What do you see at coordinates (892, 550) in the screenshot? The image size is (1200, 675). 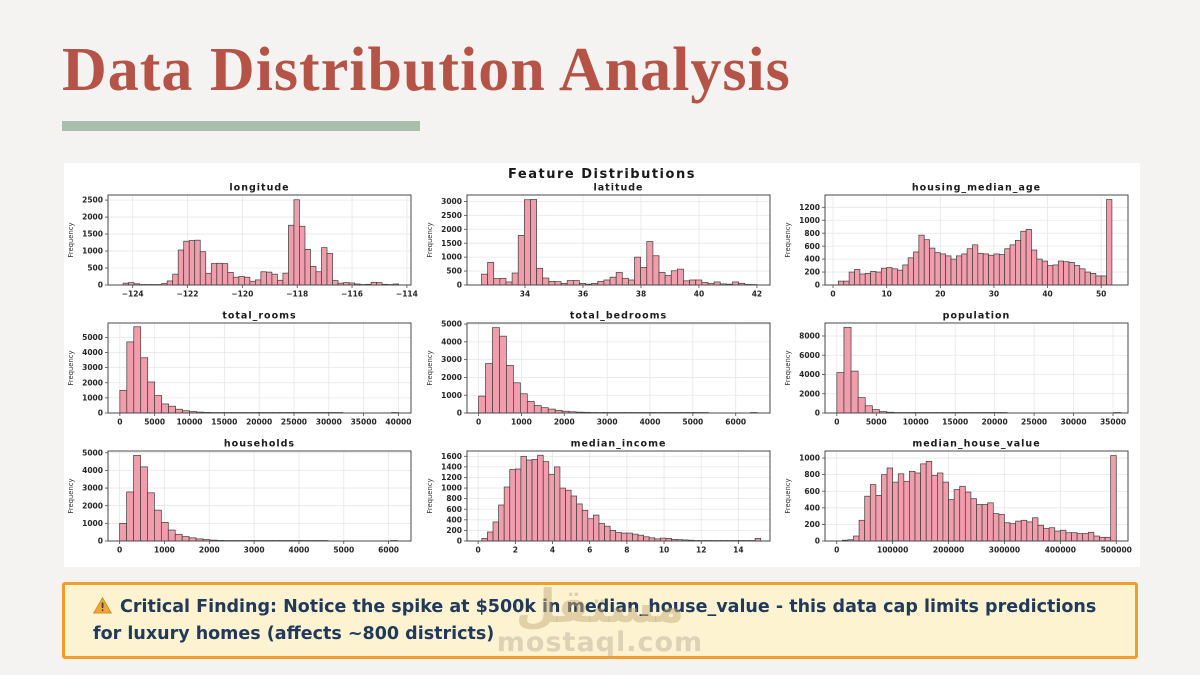 I see `svg-text: 100000` at bounding box center [892, 550].